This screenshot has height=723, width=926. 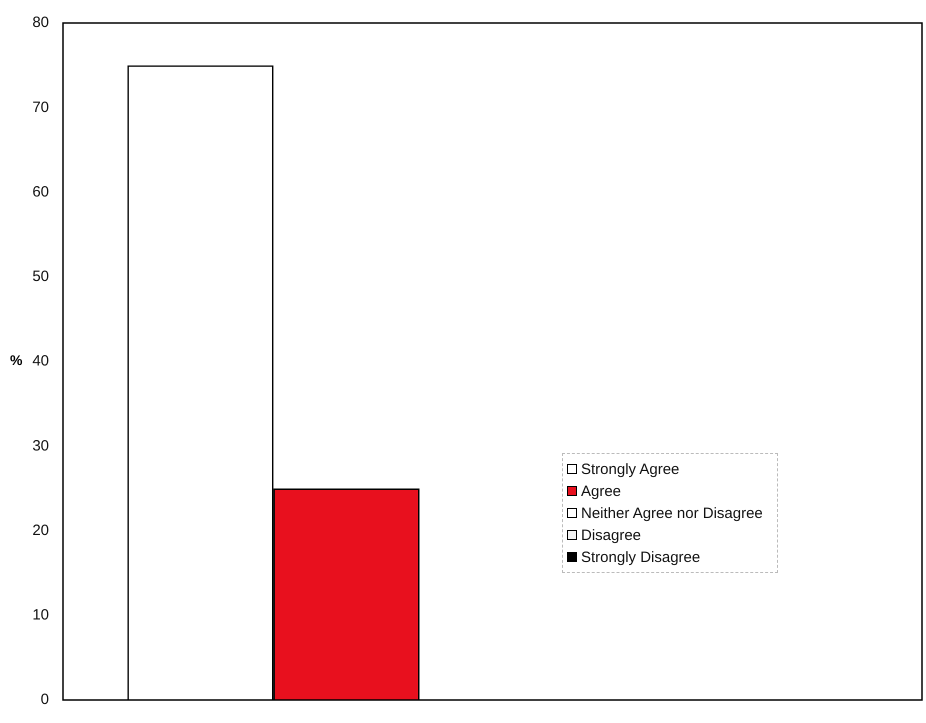 I want to click on y-tick-label: 70, so click(x=40, y=107).